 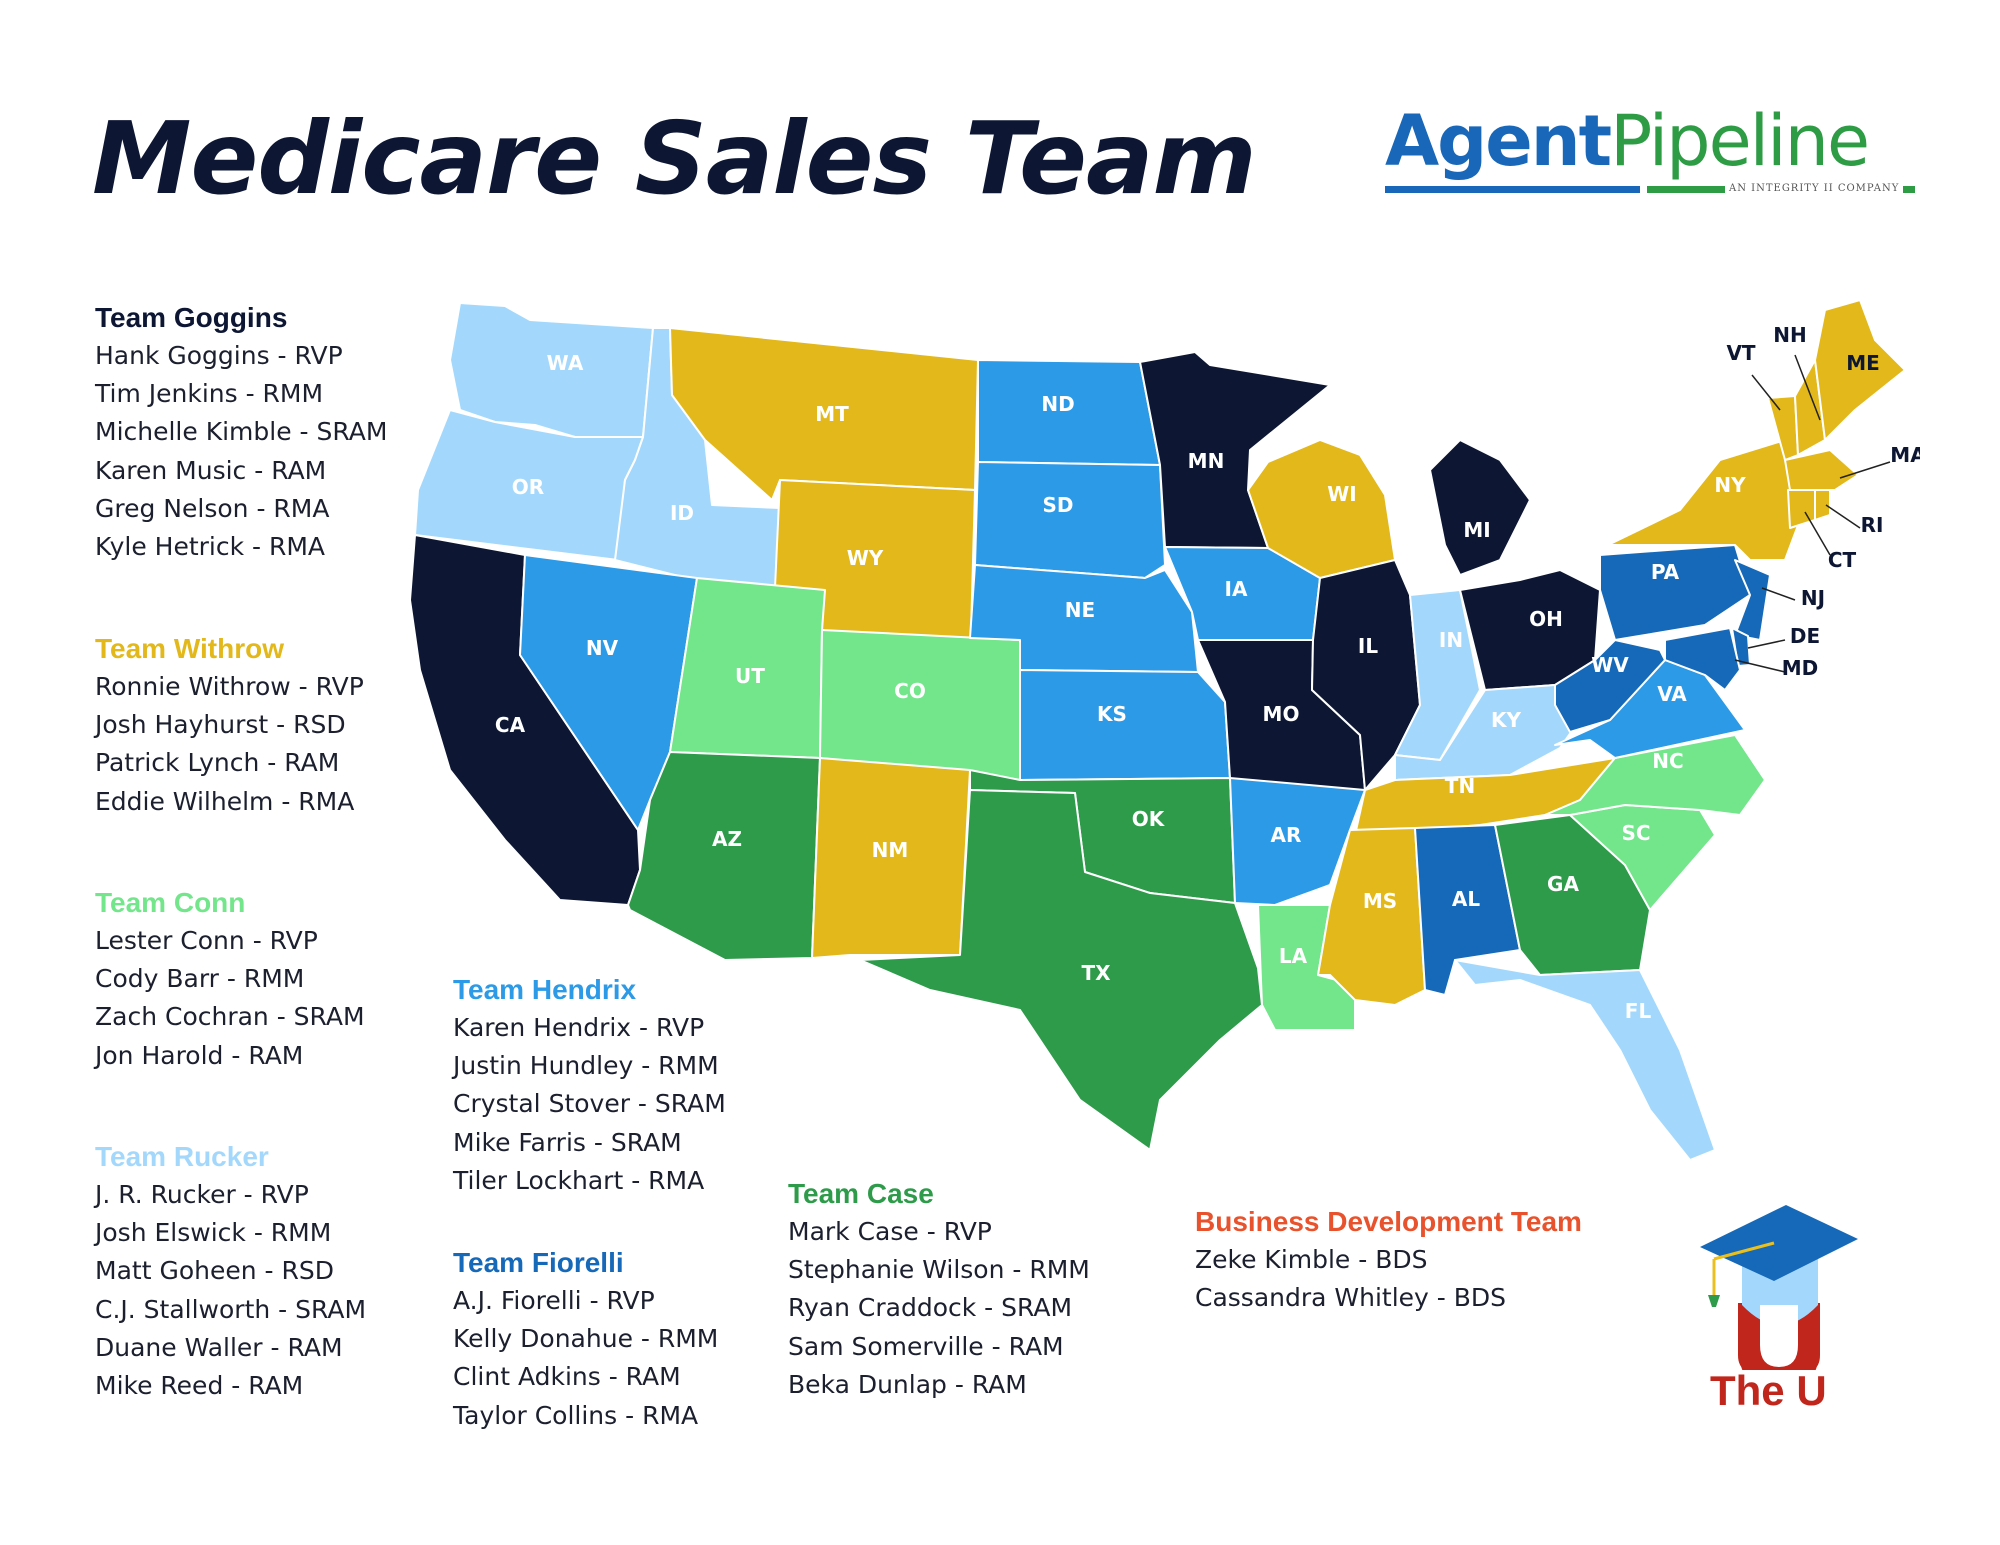 What do you see at coordinates (1149, 819) in the screenshot?
I see `state-label-ok: OK` at bounding box center [1149, 819].